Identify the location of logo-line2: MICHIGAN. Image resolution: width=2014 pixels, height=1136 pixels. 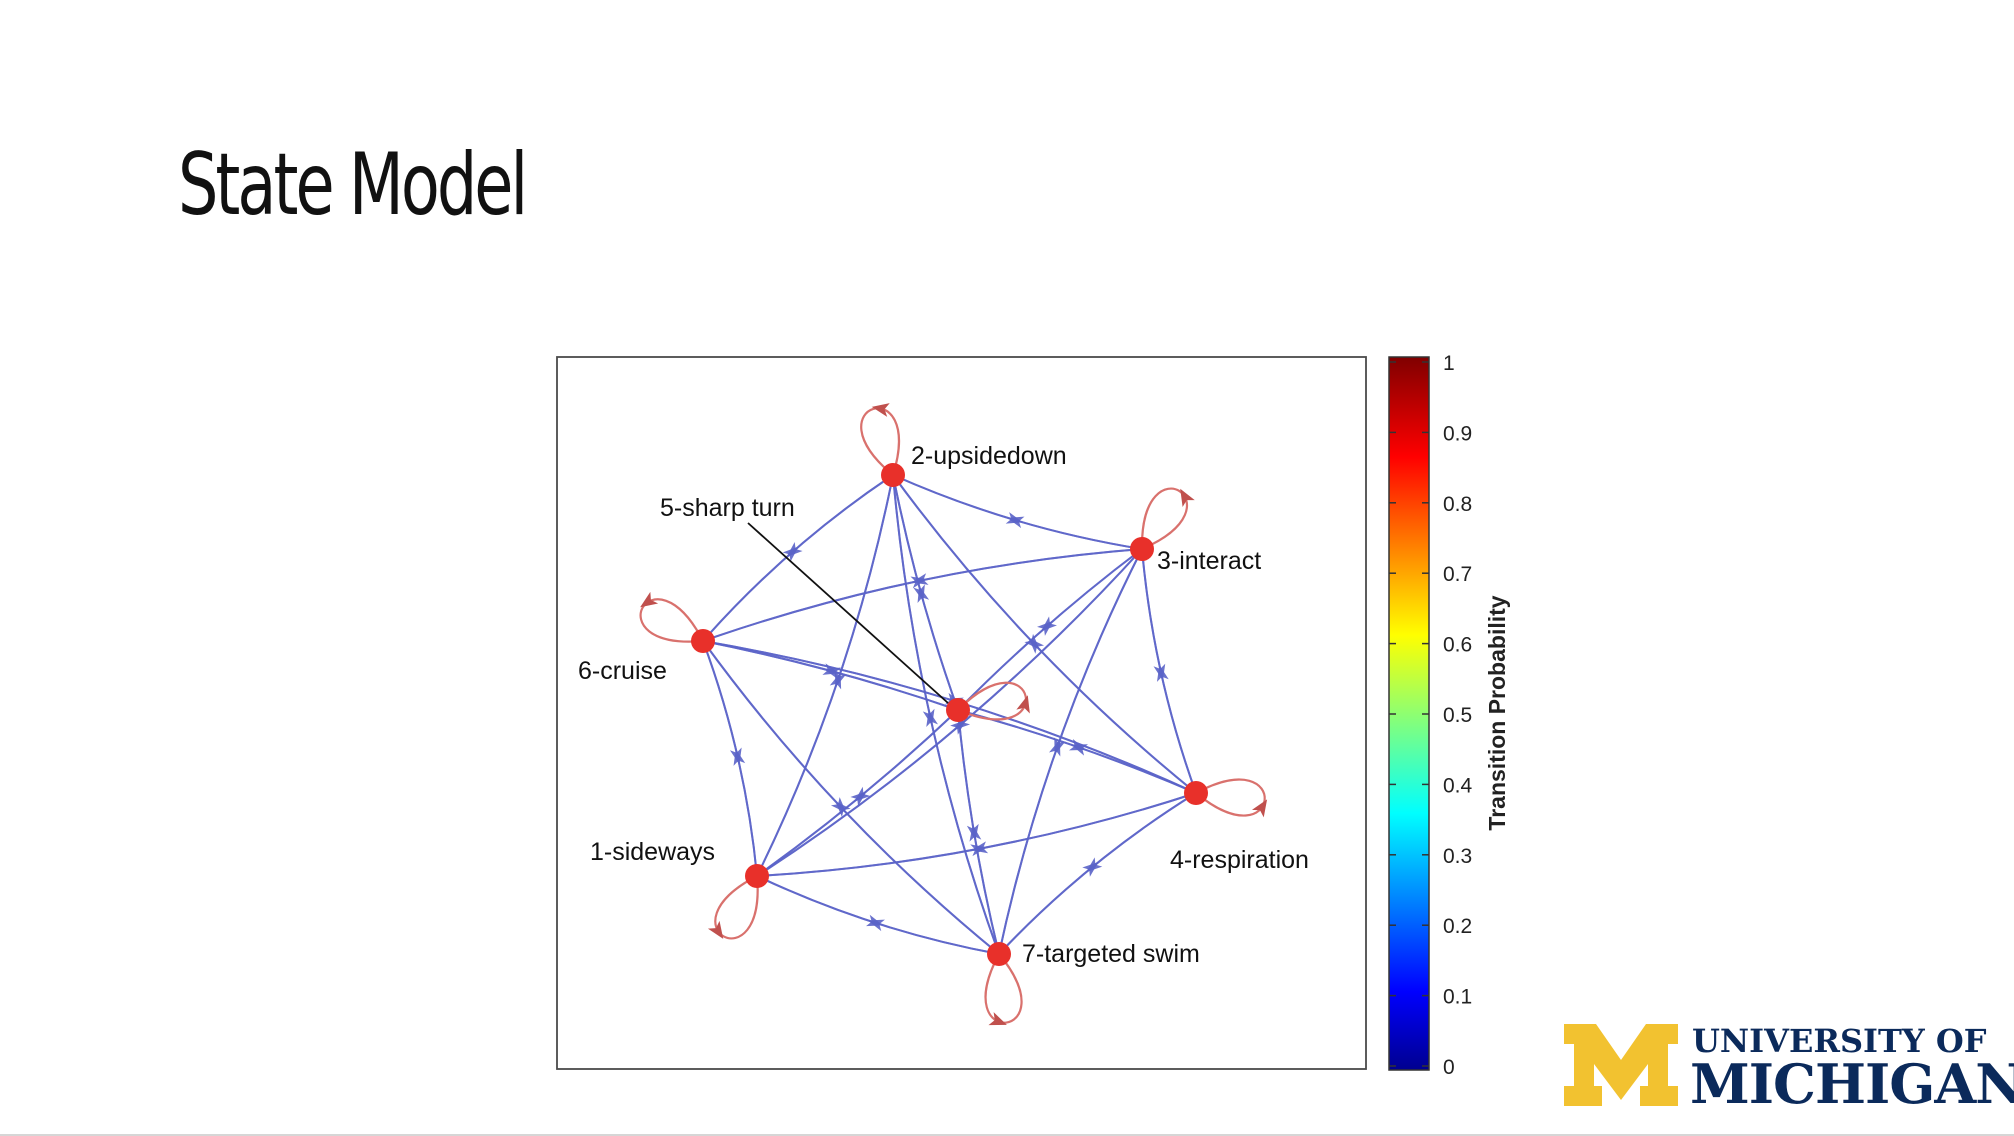
(1852, 1084).